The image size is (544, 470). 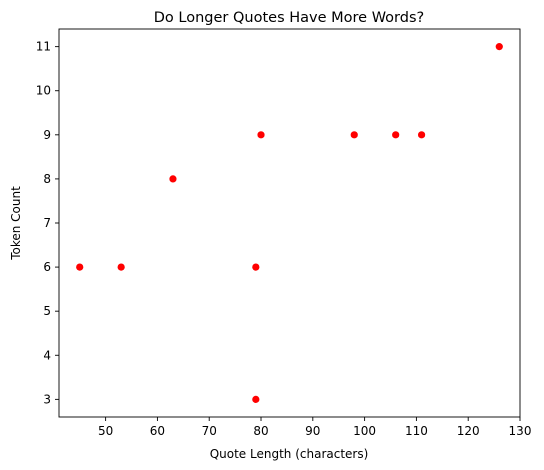 What do you see at coordinates (520, 431) in the screenshot?
I see `x-tick-label: 130` at bounding box center [520, 431].